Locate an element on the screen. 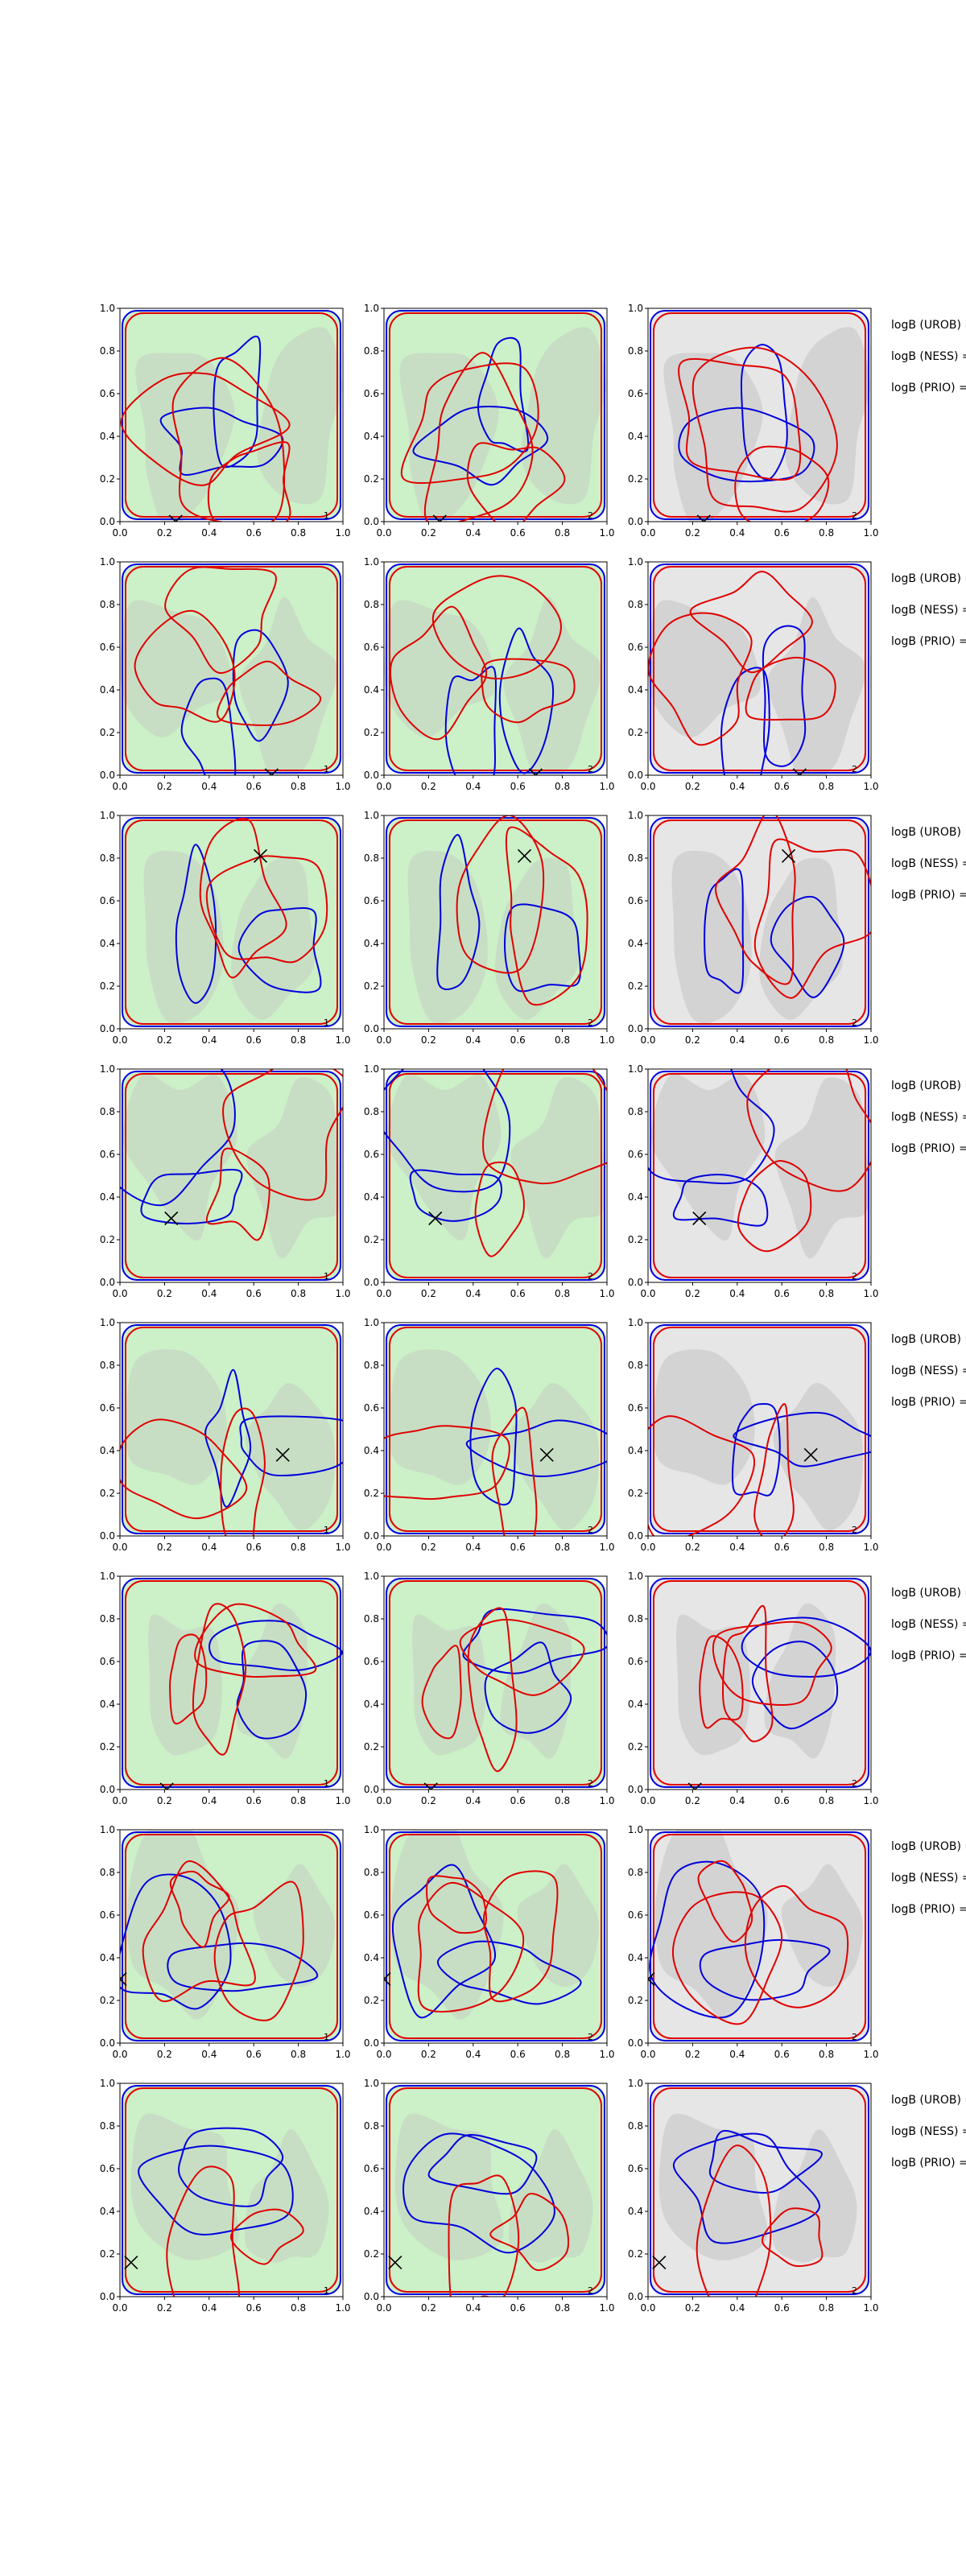 The image size is (966, 2576). panel-r1-c3: 2 0.0 0.2 0.4 0.6 0.8 1.0 0.0 0.2 0.4 0.6 0.8 1.0 is located at coordinates (753, 421).